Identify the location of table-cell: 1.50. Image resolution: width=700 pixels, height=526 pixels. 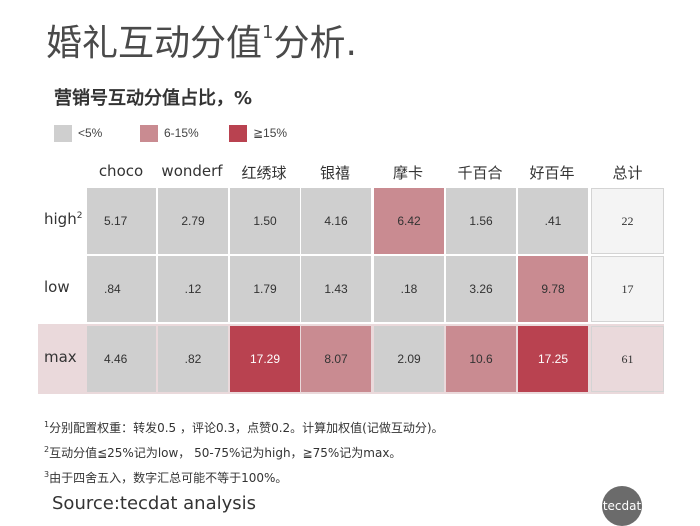
(265, 221).